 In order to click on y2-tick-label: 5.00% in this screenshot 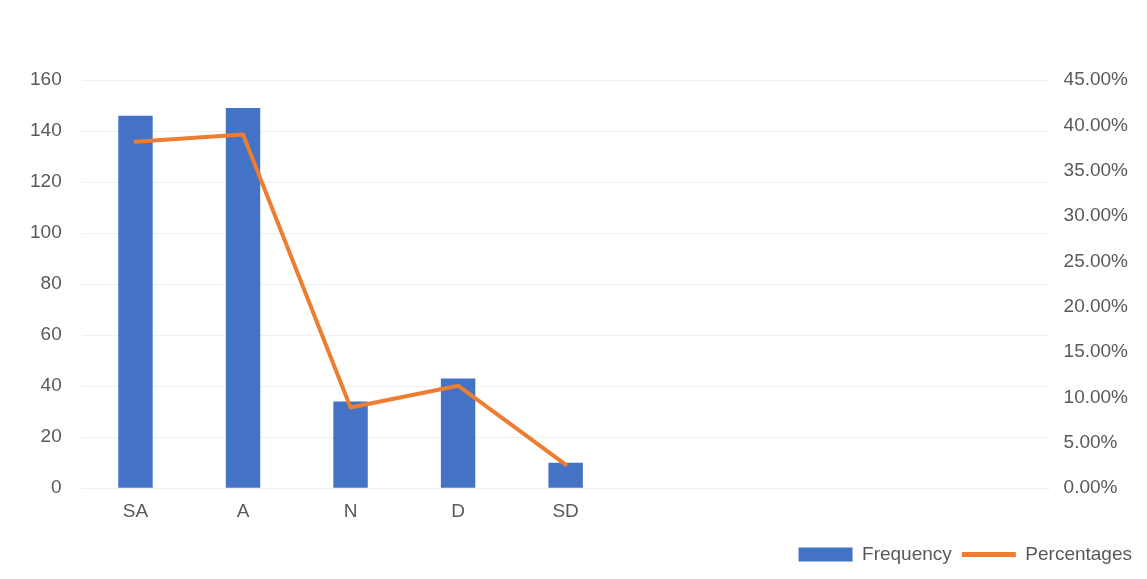, I will do `click(1090, 442)`.